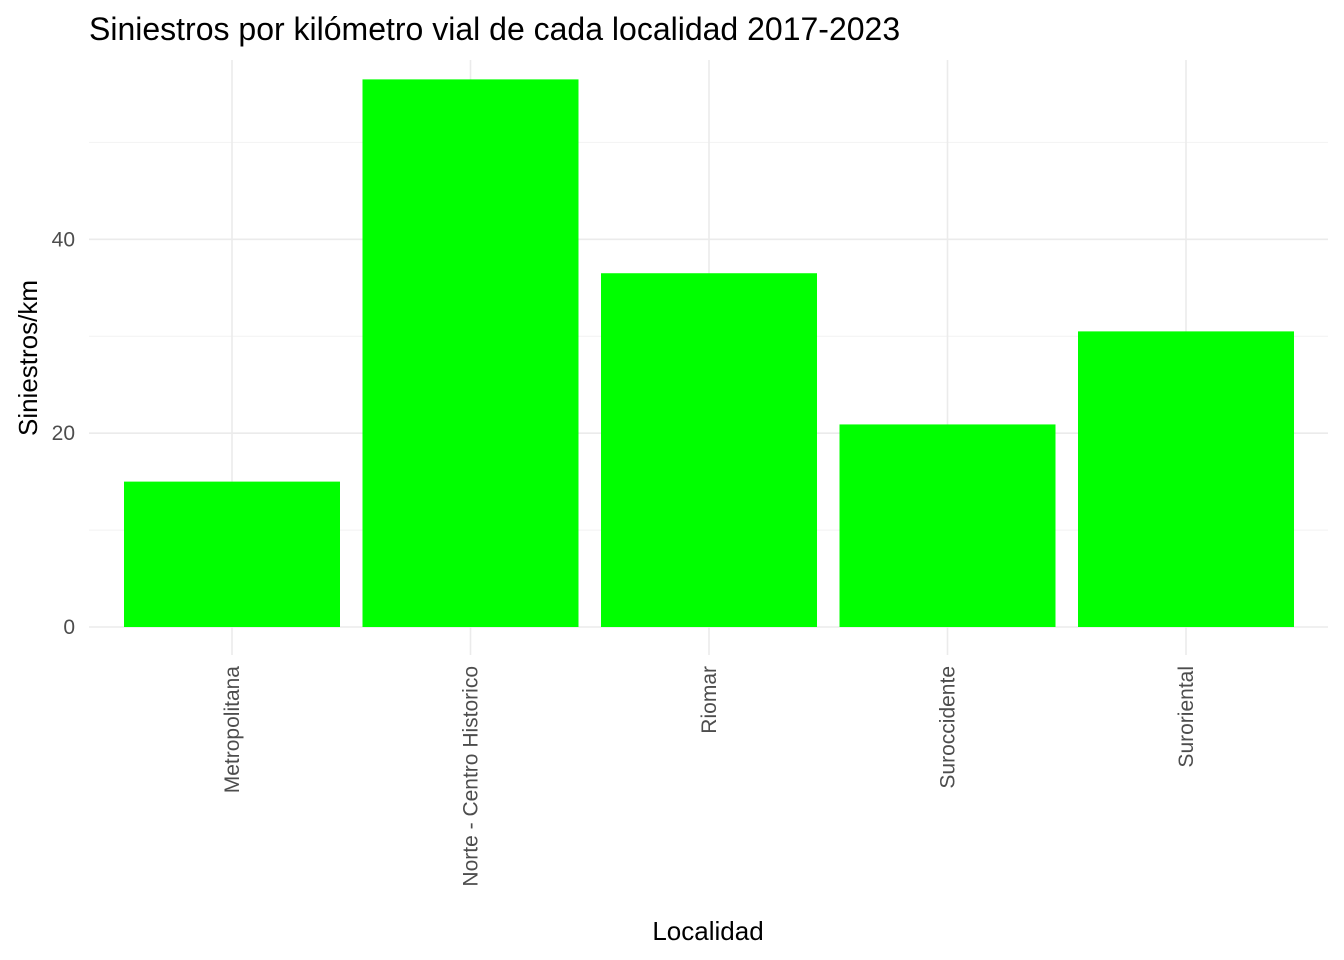  What do you see at coordinates (707, 931) in the screenshot?
I see `x-axis-title: Localidad` at bounding box center [707, 931].